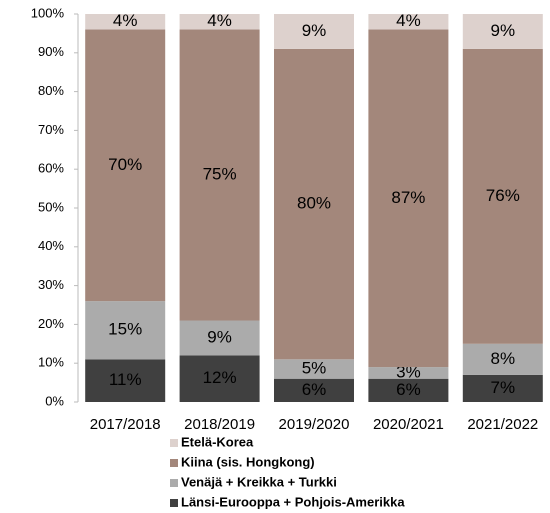 This screenshot has height=513, width=550. I want to click on legend-label: Länsi-Eurooppa + Pohjois-Amerikka, so click(293, 501).